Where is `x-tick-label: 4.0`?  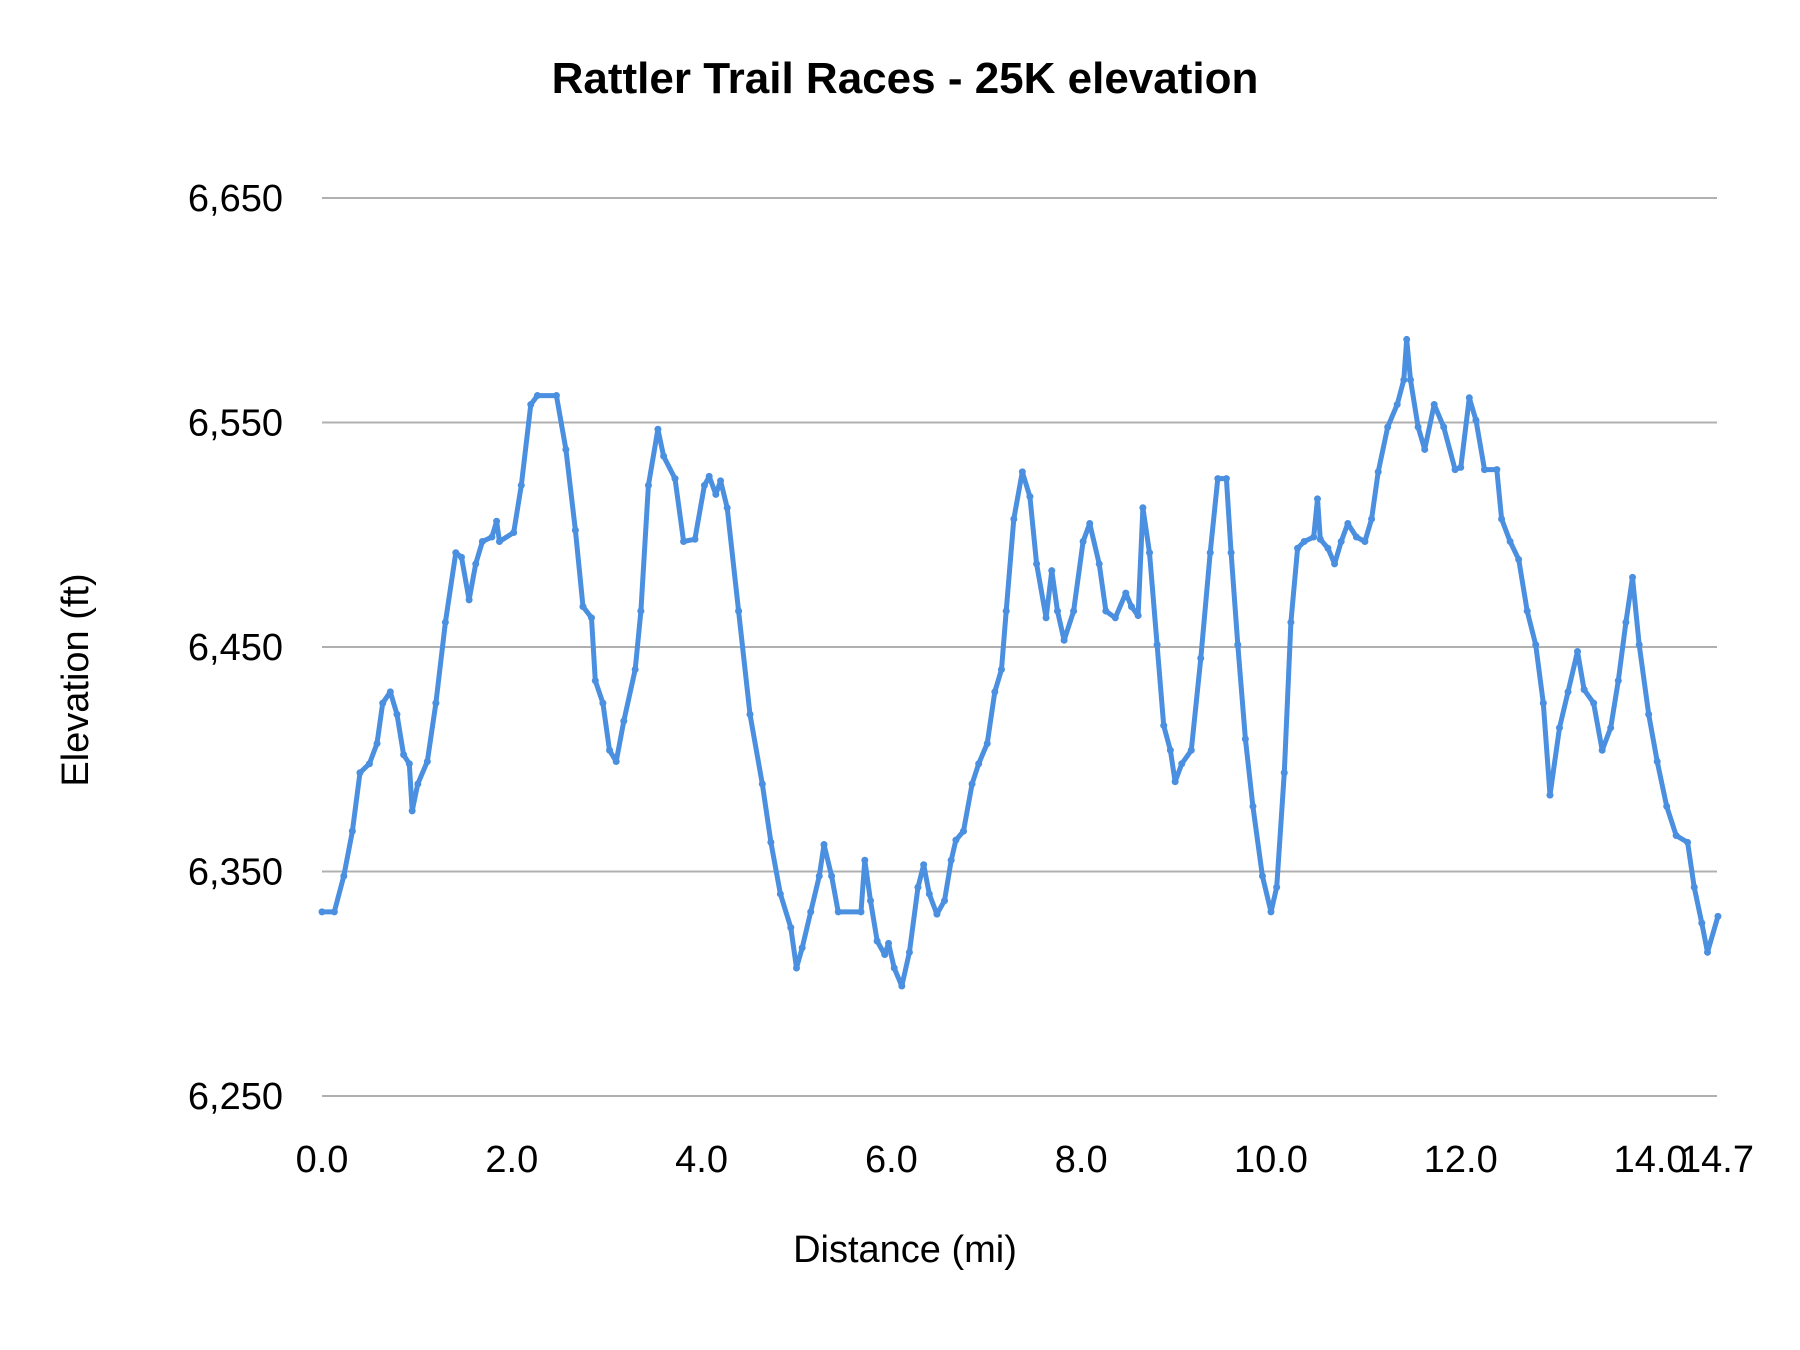 x-tick-label: 4.0 is located at coordinates (701, 1160).